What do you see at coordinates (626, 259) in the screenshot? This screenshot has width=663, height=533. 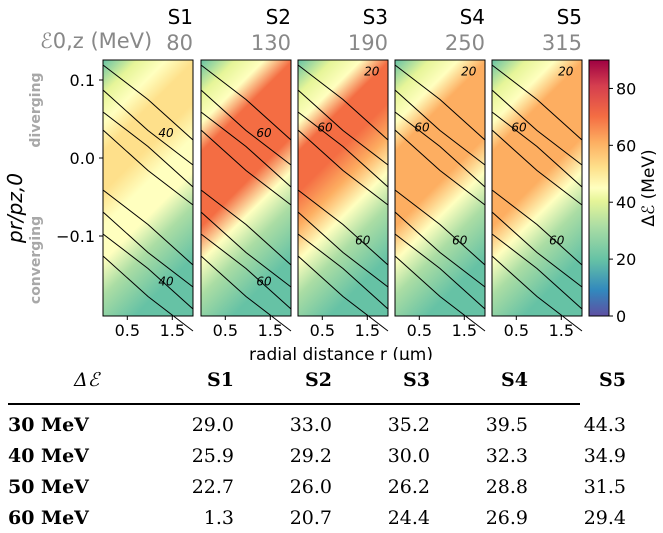 I see `colorbar-tick-label: 20` at bounding box center [626, 259].